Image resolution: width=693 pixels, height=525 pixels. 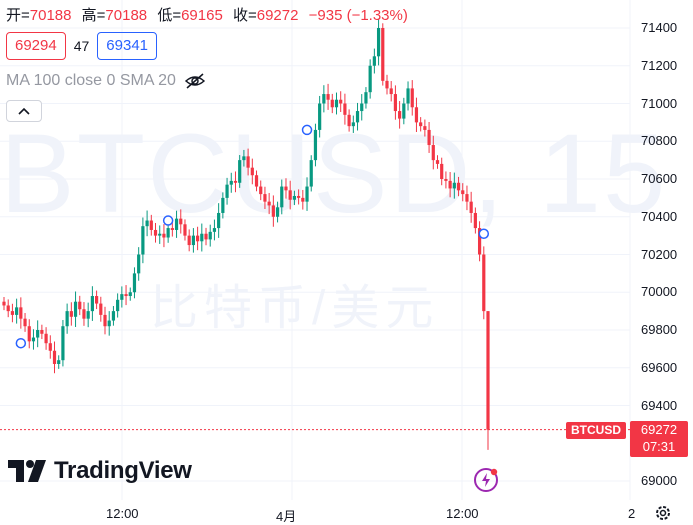 What do you see at coordinates (659, 292) in the screenshot?
I see `y-tick-label: 70000` at bounding box center [659, 292].